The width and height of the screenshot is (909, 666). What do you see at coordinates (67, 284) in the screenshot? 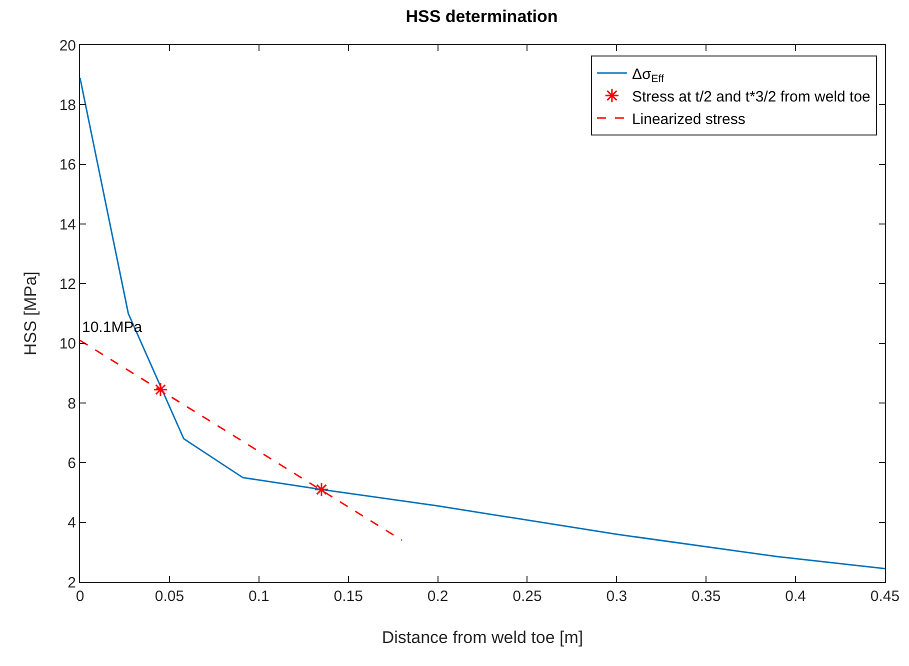
I see `y-tick-label: 12` at bounding box center [67, 284].